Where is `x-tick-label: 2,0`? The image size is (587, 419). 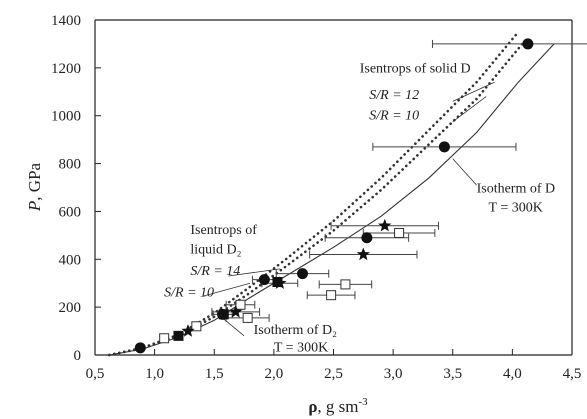 x-tick-label: 2,0 is located at coordinates (274, 374).